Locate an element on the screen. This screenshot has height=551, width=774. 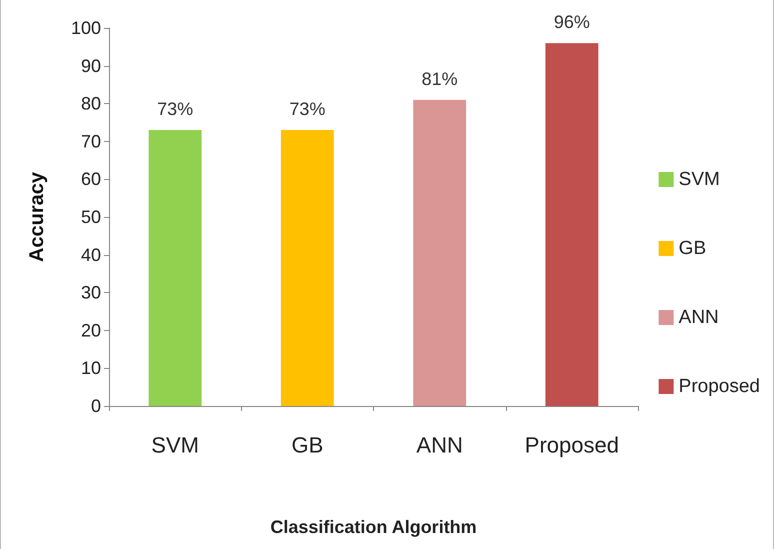
legend-label: Proposed is located at coordinates (719, 386).